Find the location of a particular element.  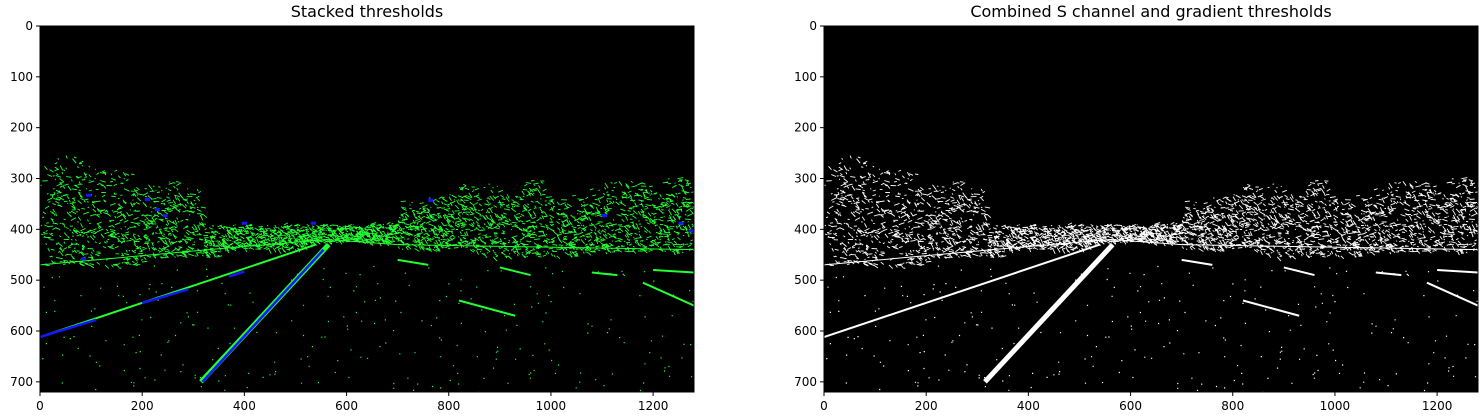

center-lane-line is located at coordinates (1049, 313).